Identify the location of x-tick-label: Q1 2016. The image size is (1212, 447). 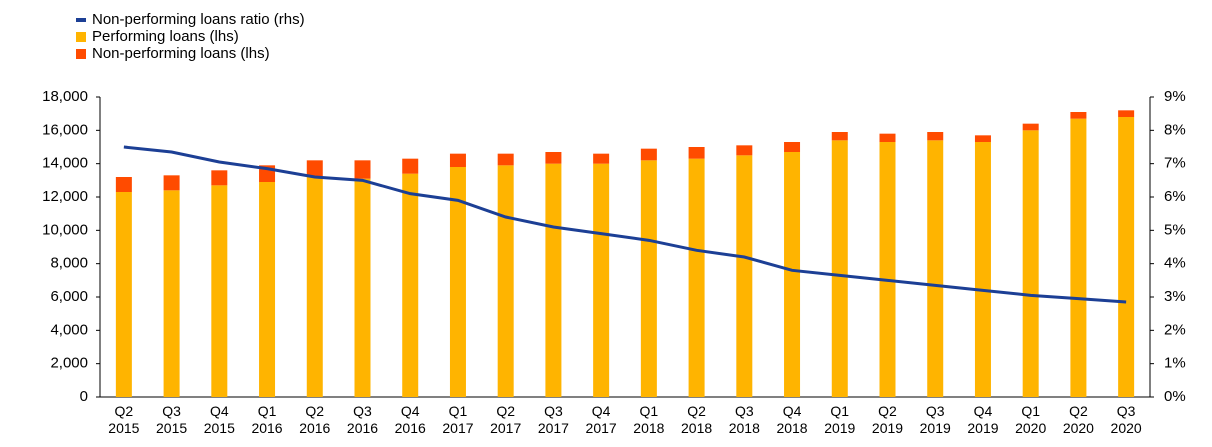
(267, 419).